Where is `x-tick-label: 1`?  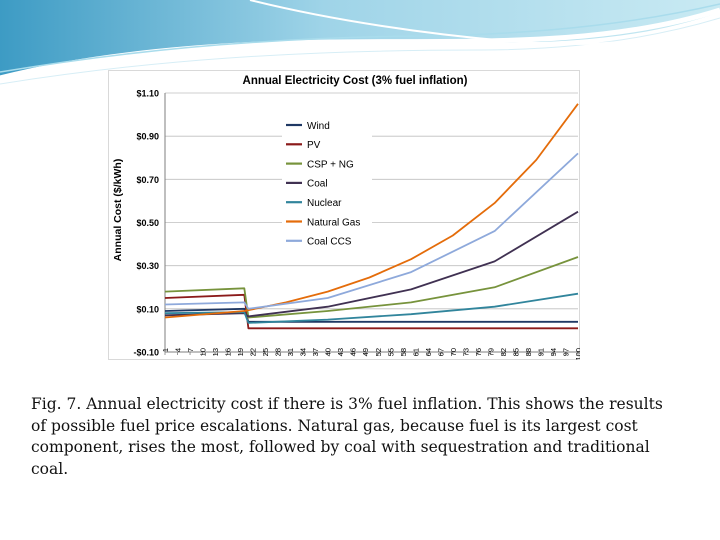
x-tick-label: 1 is located at coordinates (165, 350).